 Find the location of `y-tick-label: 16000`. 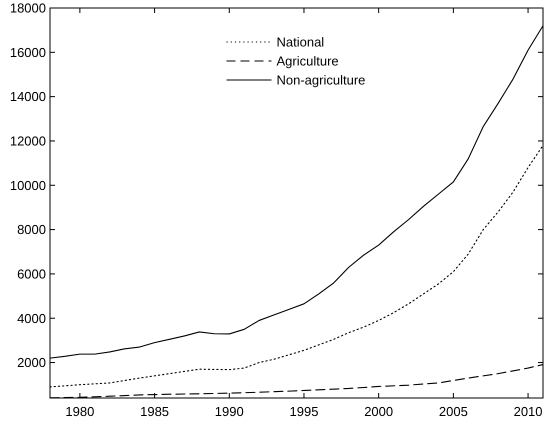

y-tick-label: 16000 is located at coordinates (28, 52).